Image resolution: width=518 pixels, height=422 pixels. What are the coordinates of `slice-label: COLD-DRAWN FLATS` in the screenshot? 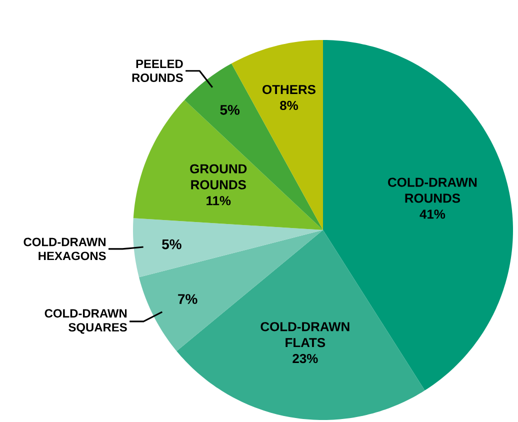 It's located at (305, 335).